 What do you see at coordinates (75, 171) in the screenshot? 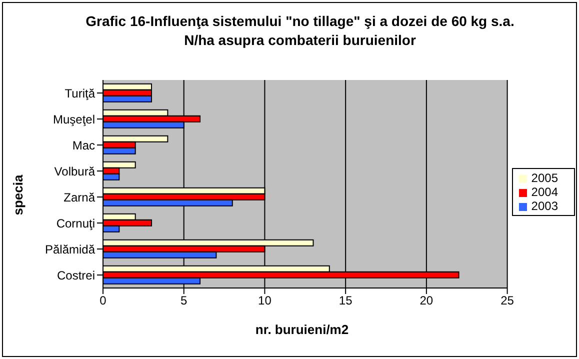
I see `y-tick-label: Volbură` at bounding box center [75, 171].